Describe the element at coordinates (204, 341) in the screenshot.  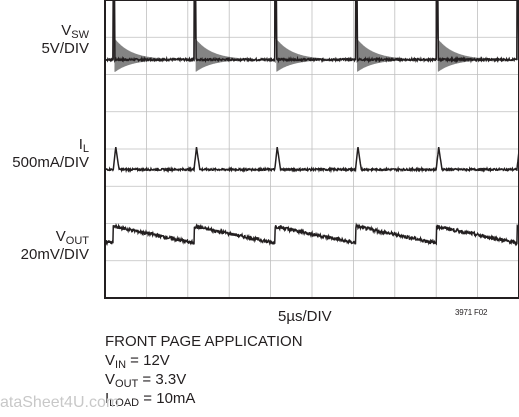
I see `conditions-heading: FRONT PAGE APPLICATION` at that location.